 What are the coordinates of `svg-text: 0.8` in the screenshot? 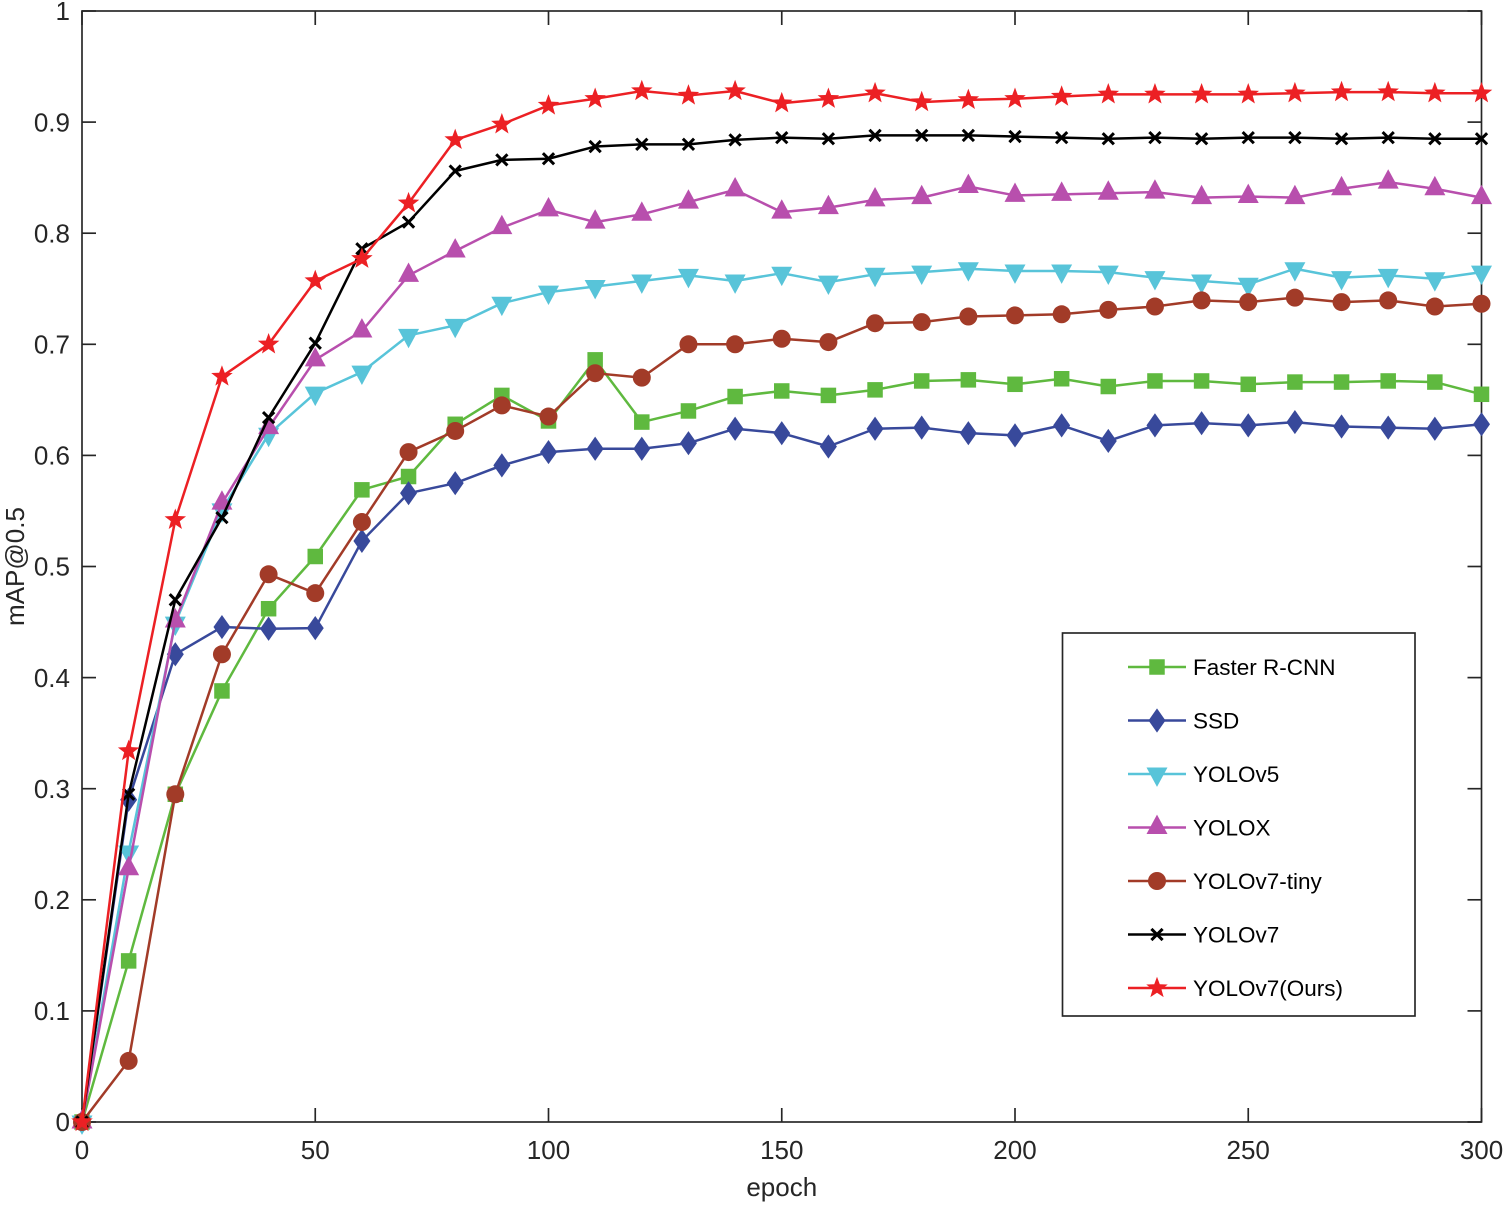 It's located at (52, 233).